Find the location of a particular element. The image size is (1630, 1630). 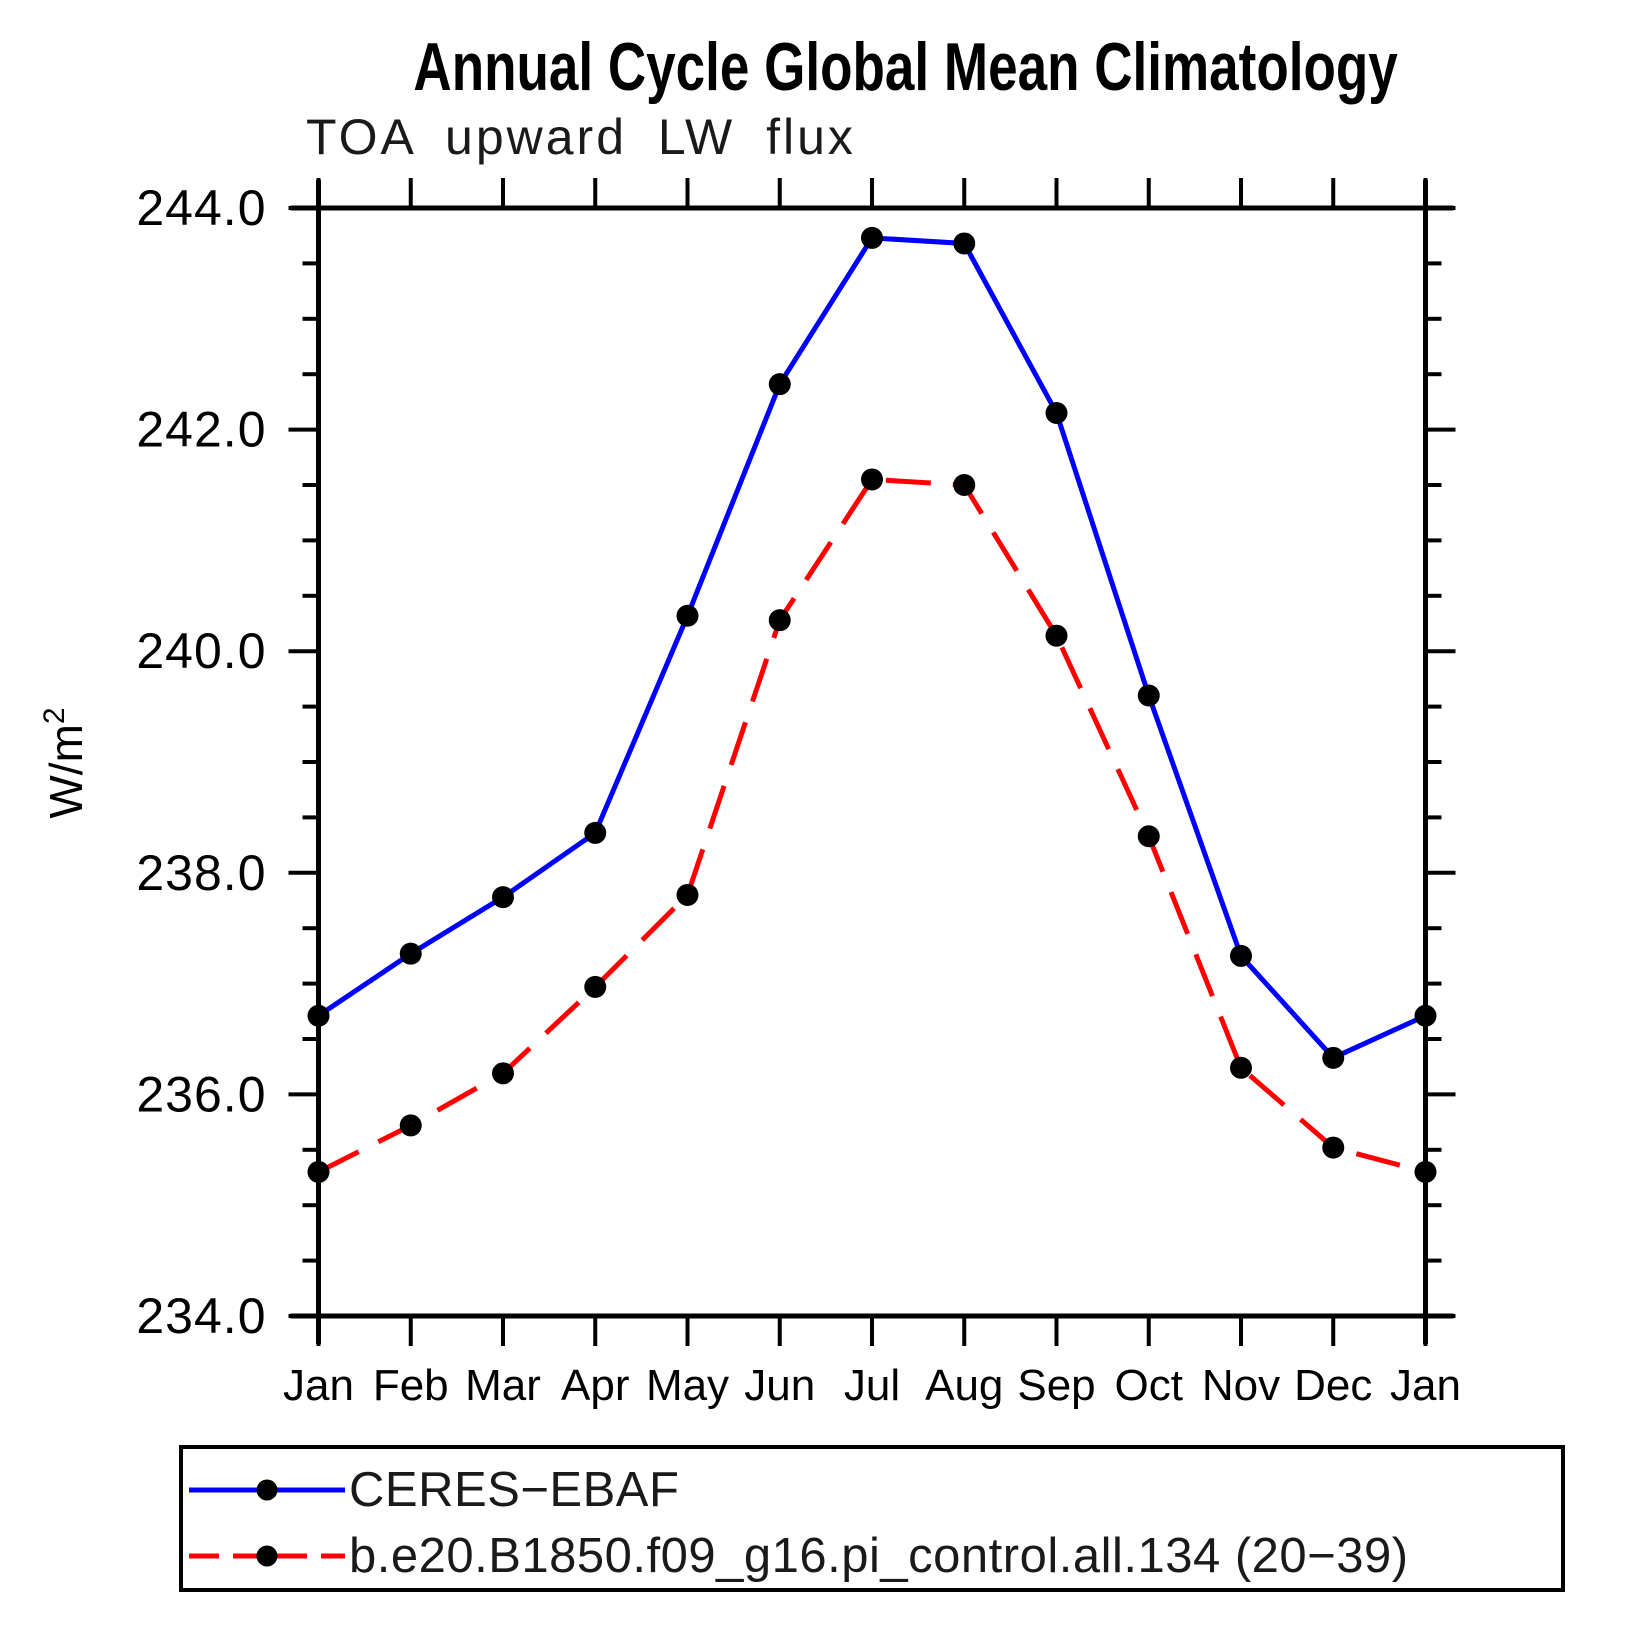

y-tick-label: 234.0 is located at coordinates (201, 1316).